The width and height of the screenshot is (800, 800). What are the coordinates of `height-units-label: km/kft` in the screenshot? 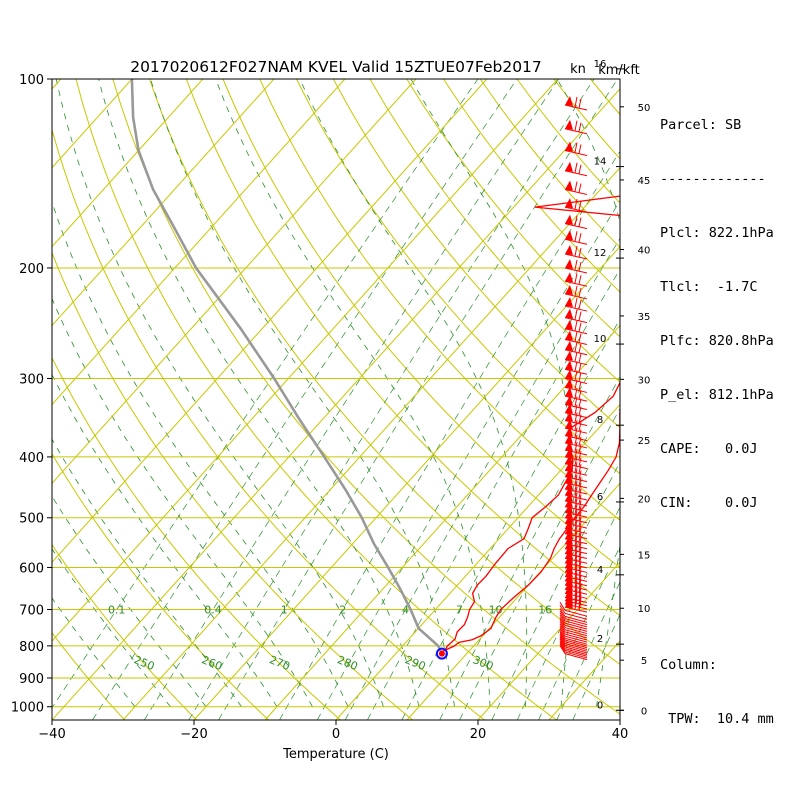 It's located at (619, 70).